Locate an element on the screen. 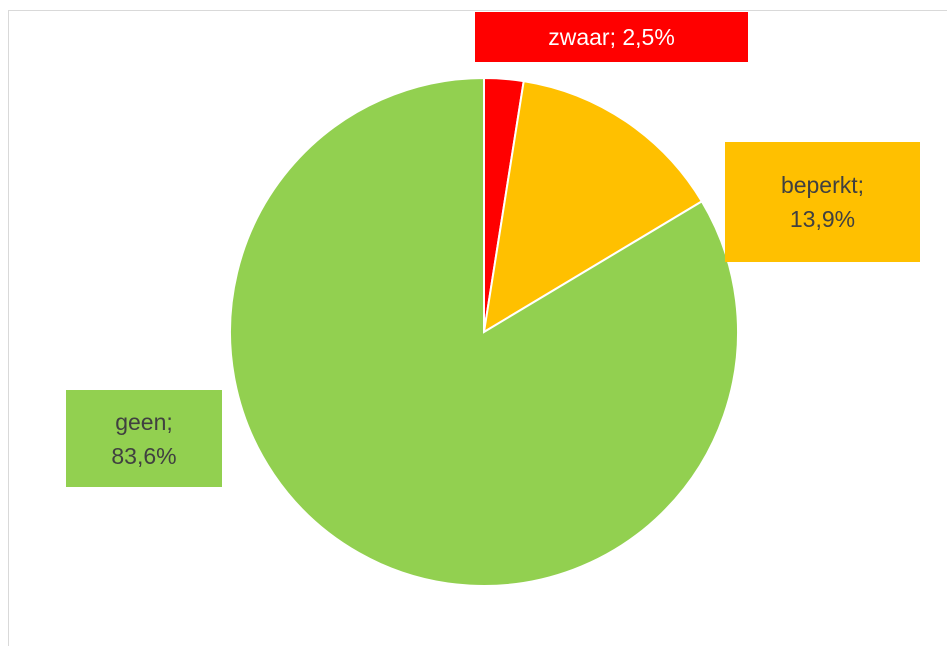 Image resolution: width=947 pixels, height=646 pixels. data-label: zwaar; 2,5% is located at coordinates (611, 37).